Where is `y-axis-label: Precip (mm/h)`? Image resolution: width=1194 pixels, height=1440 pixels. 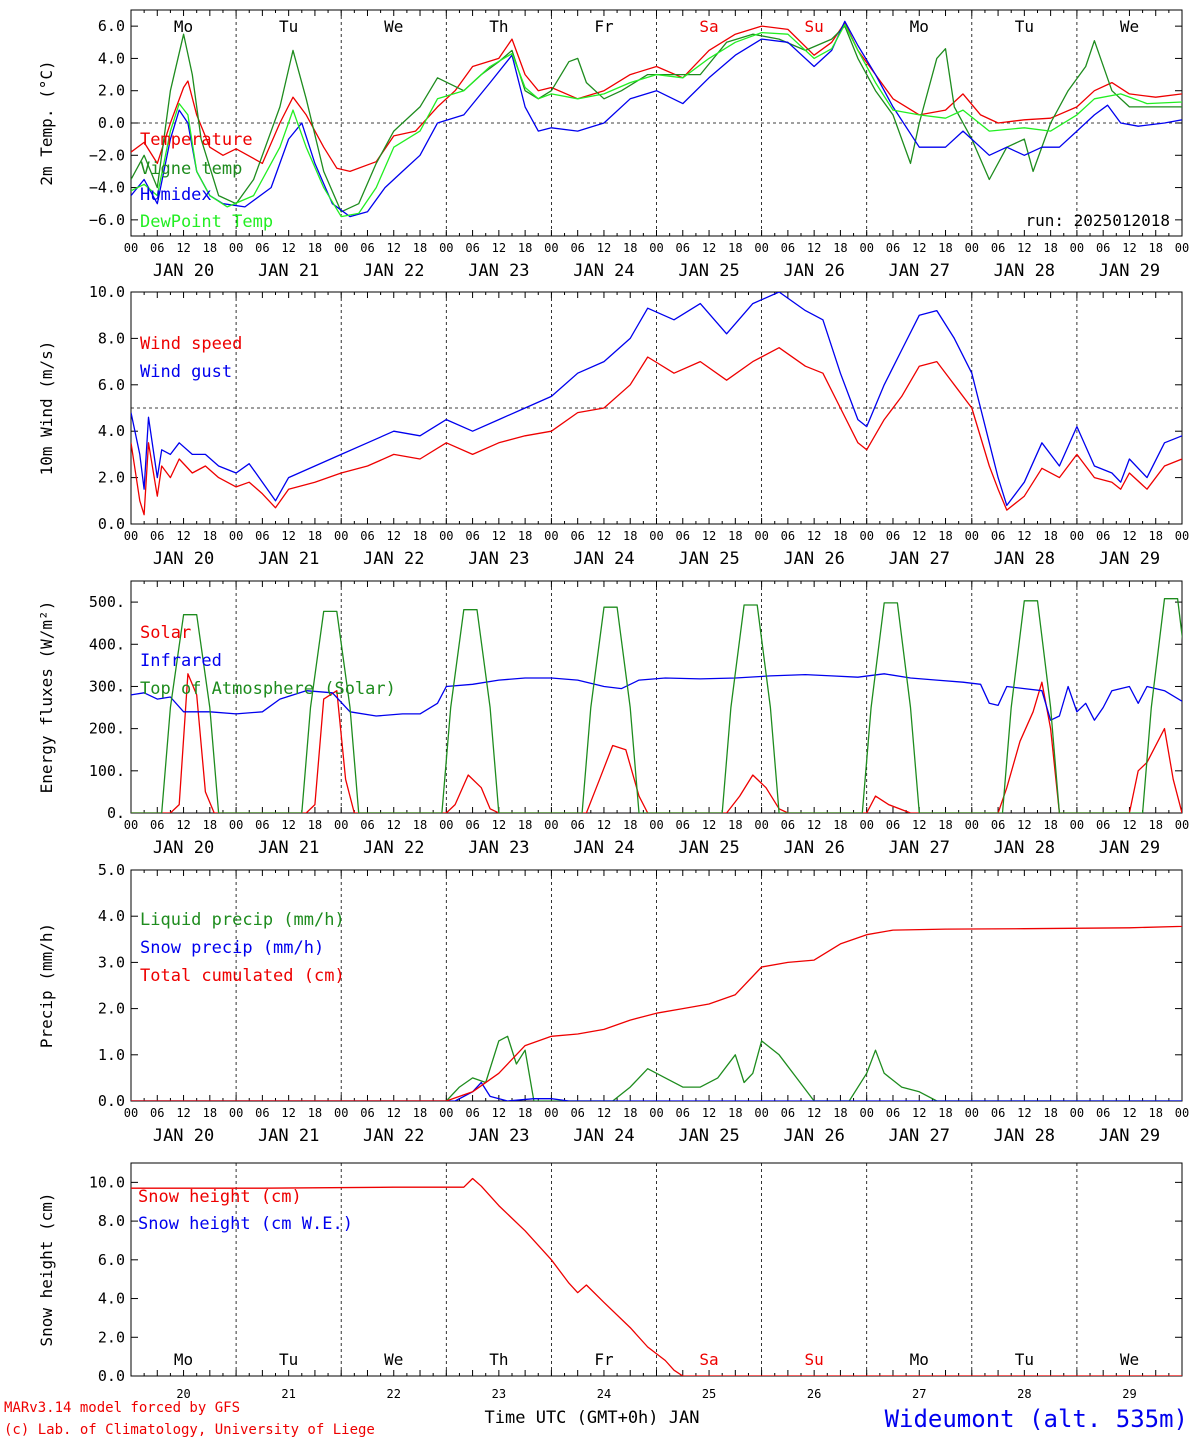 y-axis-label: Precip (mm/h) is located at coordinates (46, 985).